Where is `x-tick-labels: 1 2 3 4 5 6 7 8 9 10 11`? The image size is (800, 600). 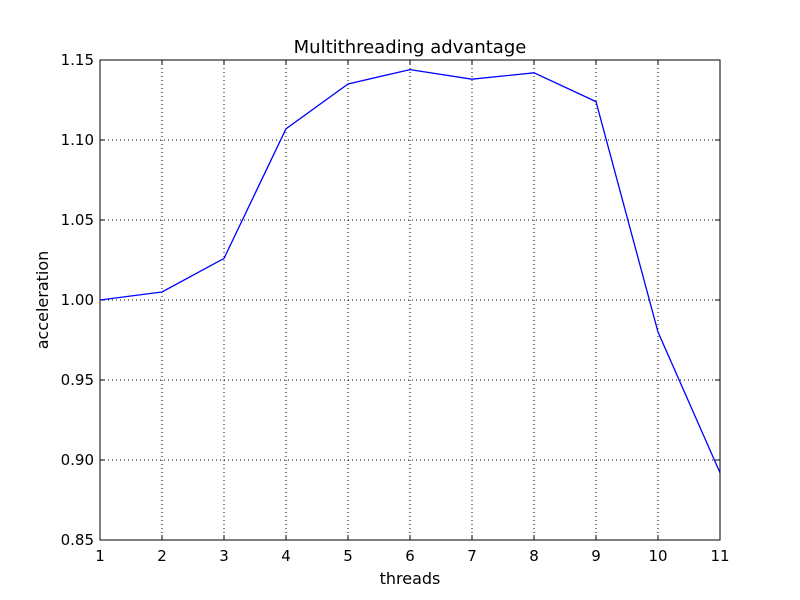
x-tick-labels: 1 2 3 4 5 6 7 8 9 10 11 is located at coordinates (412, 556).